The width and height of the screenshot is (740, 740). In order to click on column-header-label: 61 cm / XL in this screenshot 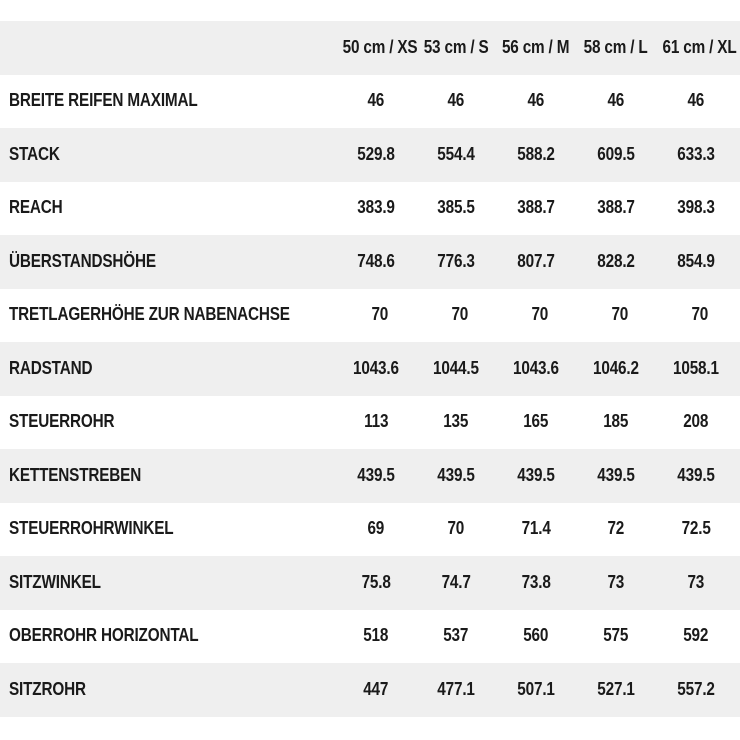, I will do `click(699, 46)`.